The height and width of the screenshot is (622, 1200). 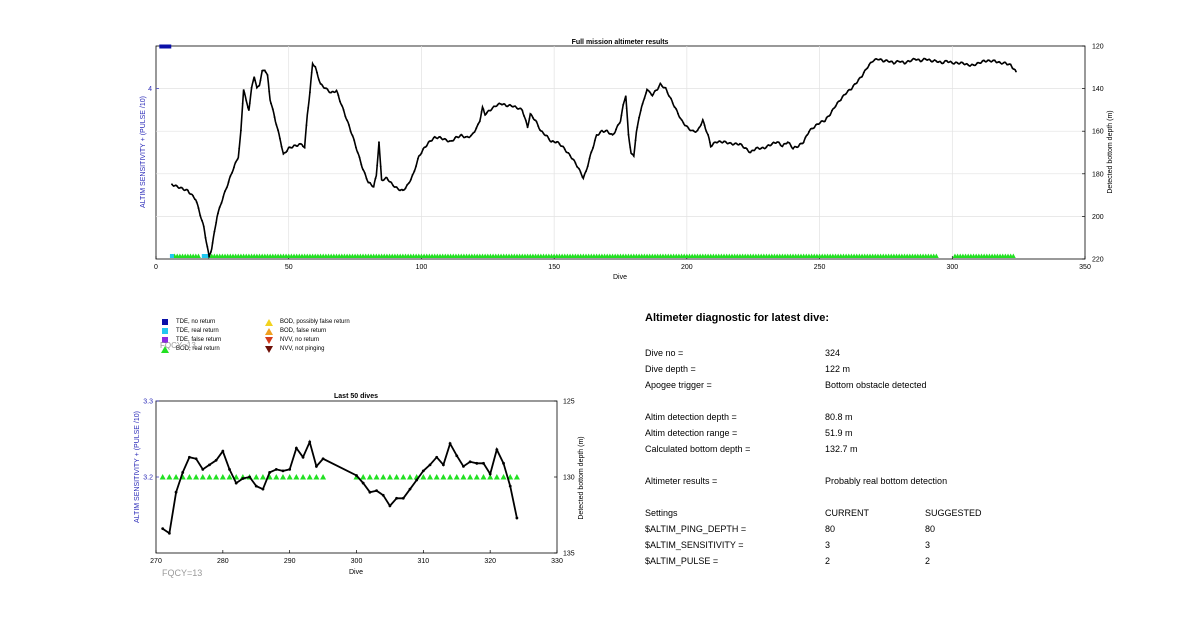 I want to click on diagnostic-row: Dive no = 324, so click(x=905, y=354).